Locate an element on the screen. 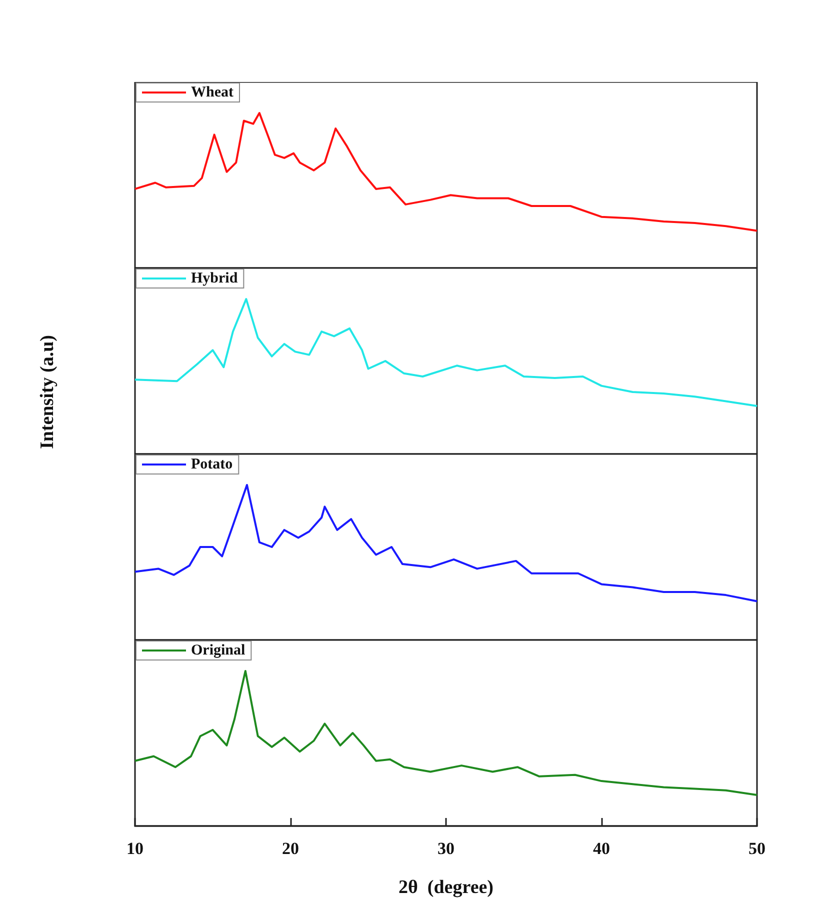  legend-label: Wheat is located at coordinates (212, 92).